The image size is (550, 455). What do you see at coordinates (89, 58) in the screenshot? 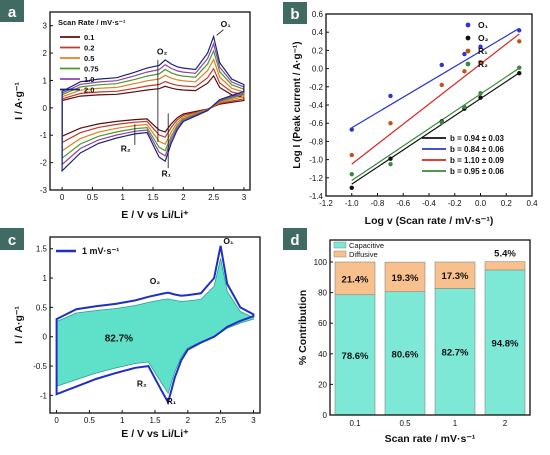
I see `legend-label-a: 0.5` at bounding box center [89, 58].